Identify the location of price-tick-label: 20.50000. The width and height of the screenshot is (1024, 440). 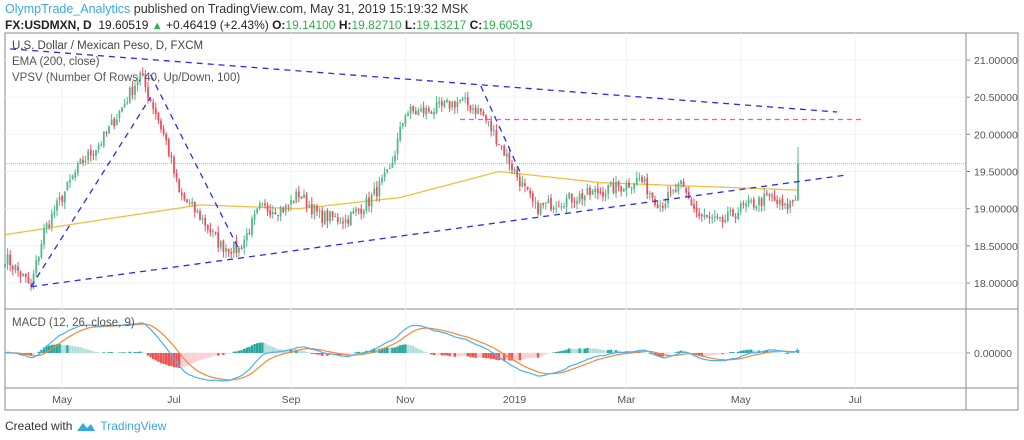
(996, 98).